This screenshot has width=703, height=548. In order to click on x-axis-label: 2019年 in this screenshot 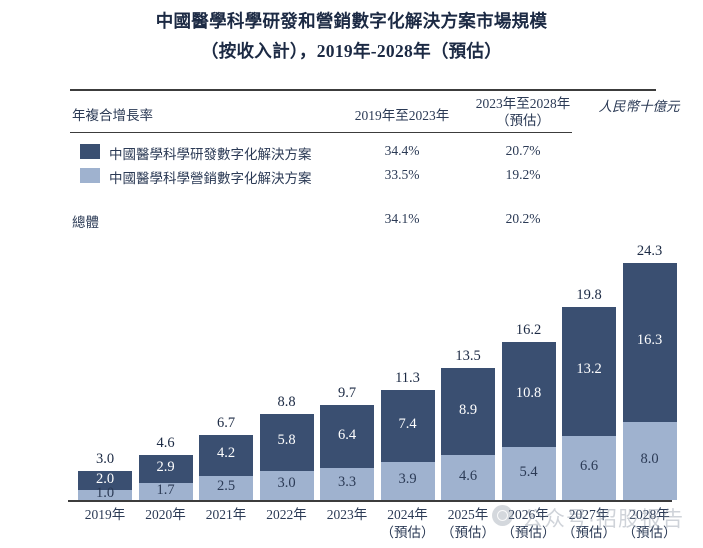, I will do `click(105, 514)`.